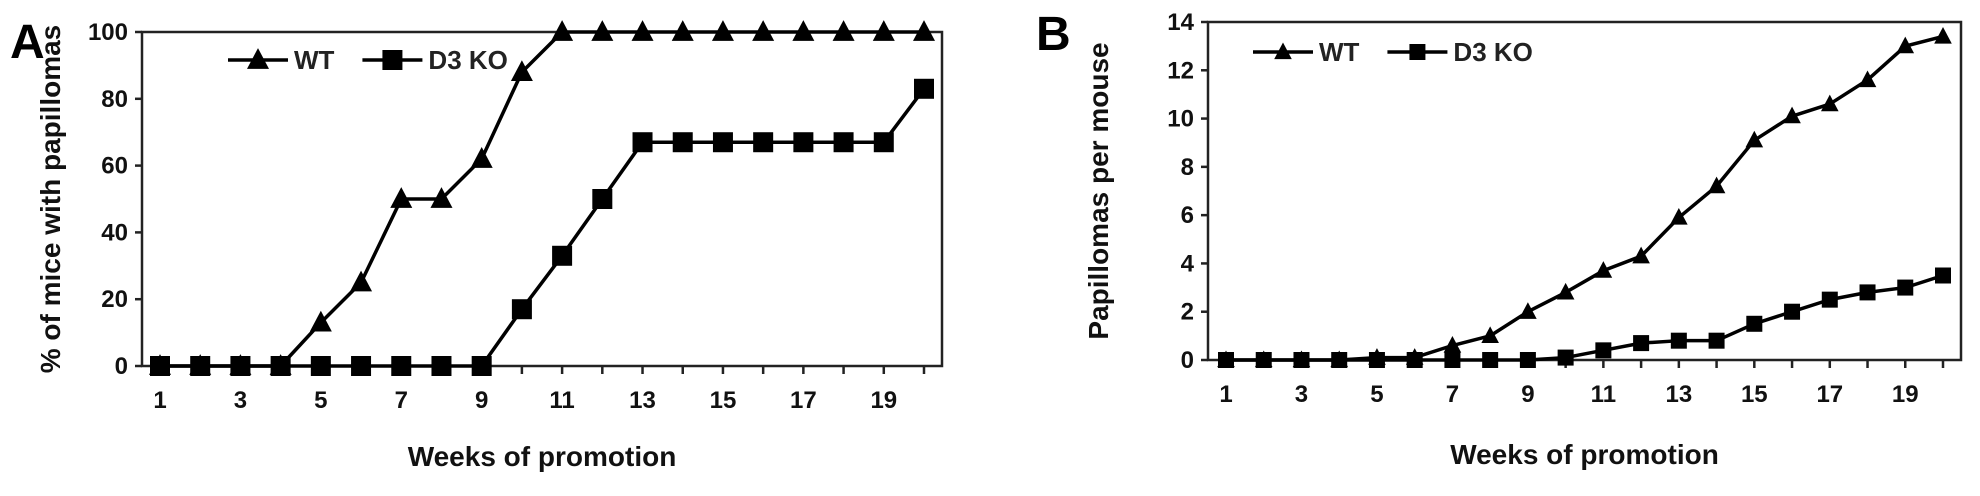 This screenshot has height=496, width=1980. What do you see at coordinates (1187, 312) in the screenshot?
I see `y-tick-label: 2` at bounding box center [1187, 312].